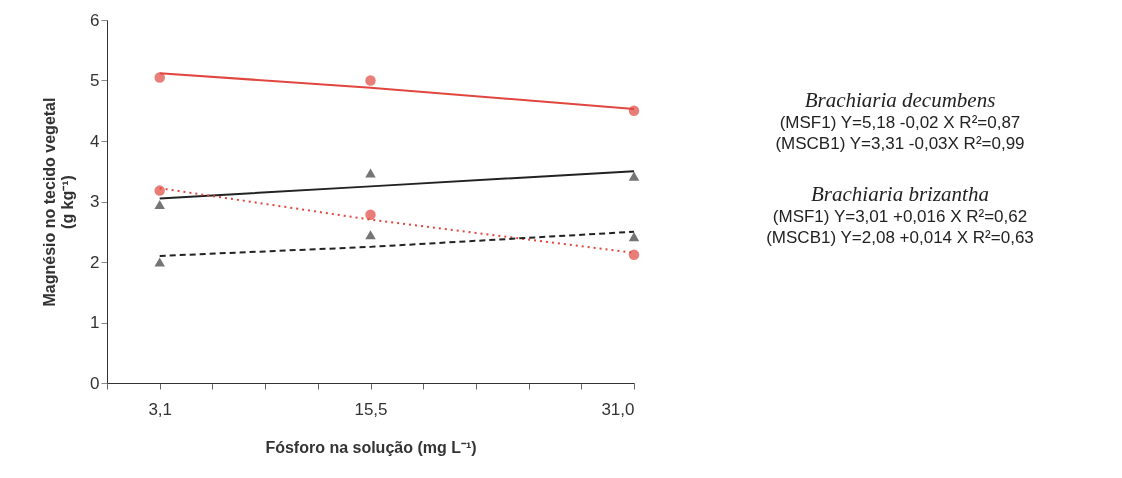 The height and width of the screenshot is (478, 1122). I want to click on text: Brachiaria decumbens, so click(900, 100).